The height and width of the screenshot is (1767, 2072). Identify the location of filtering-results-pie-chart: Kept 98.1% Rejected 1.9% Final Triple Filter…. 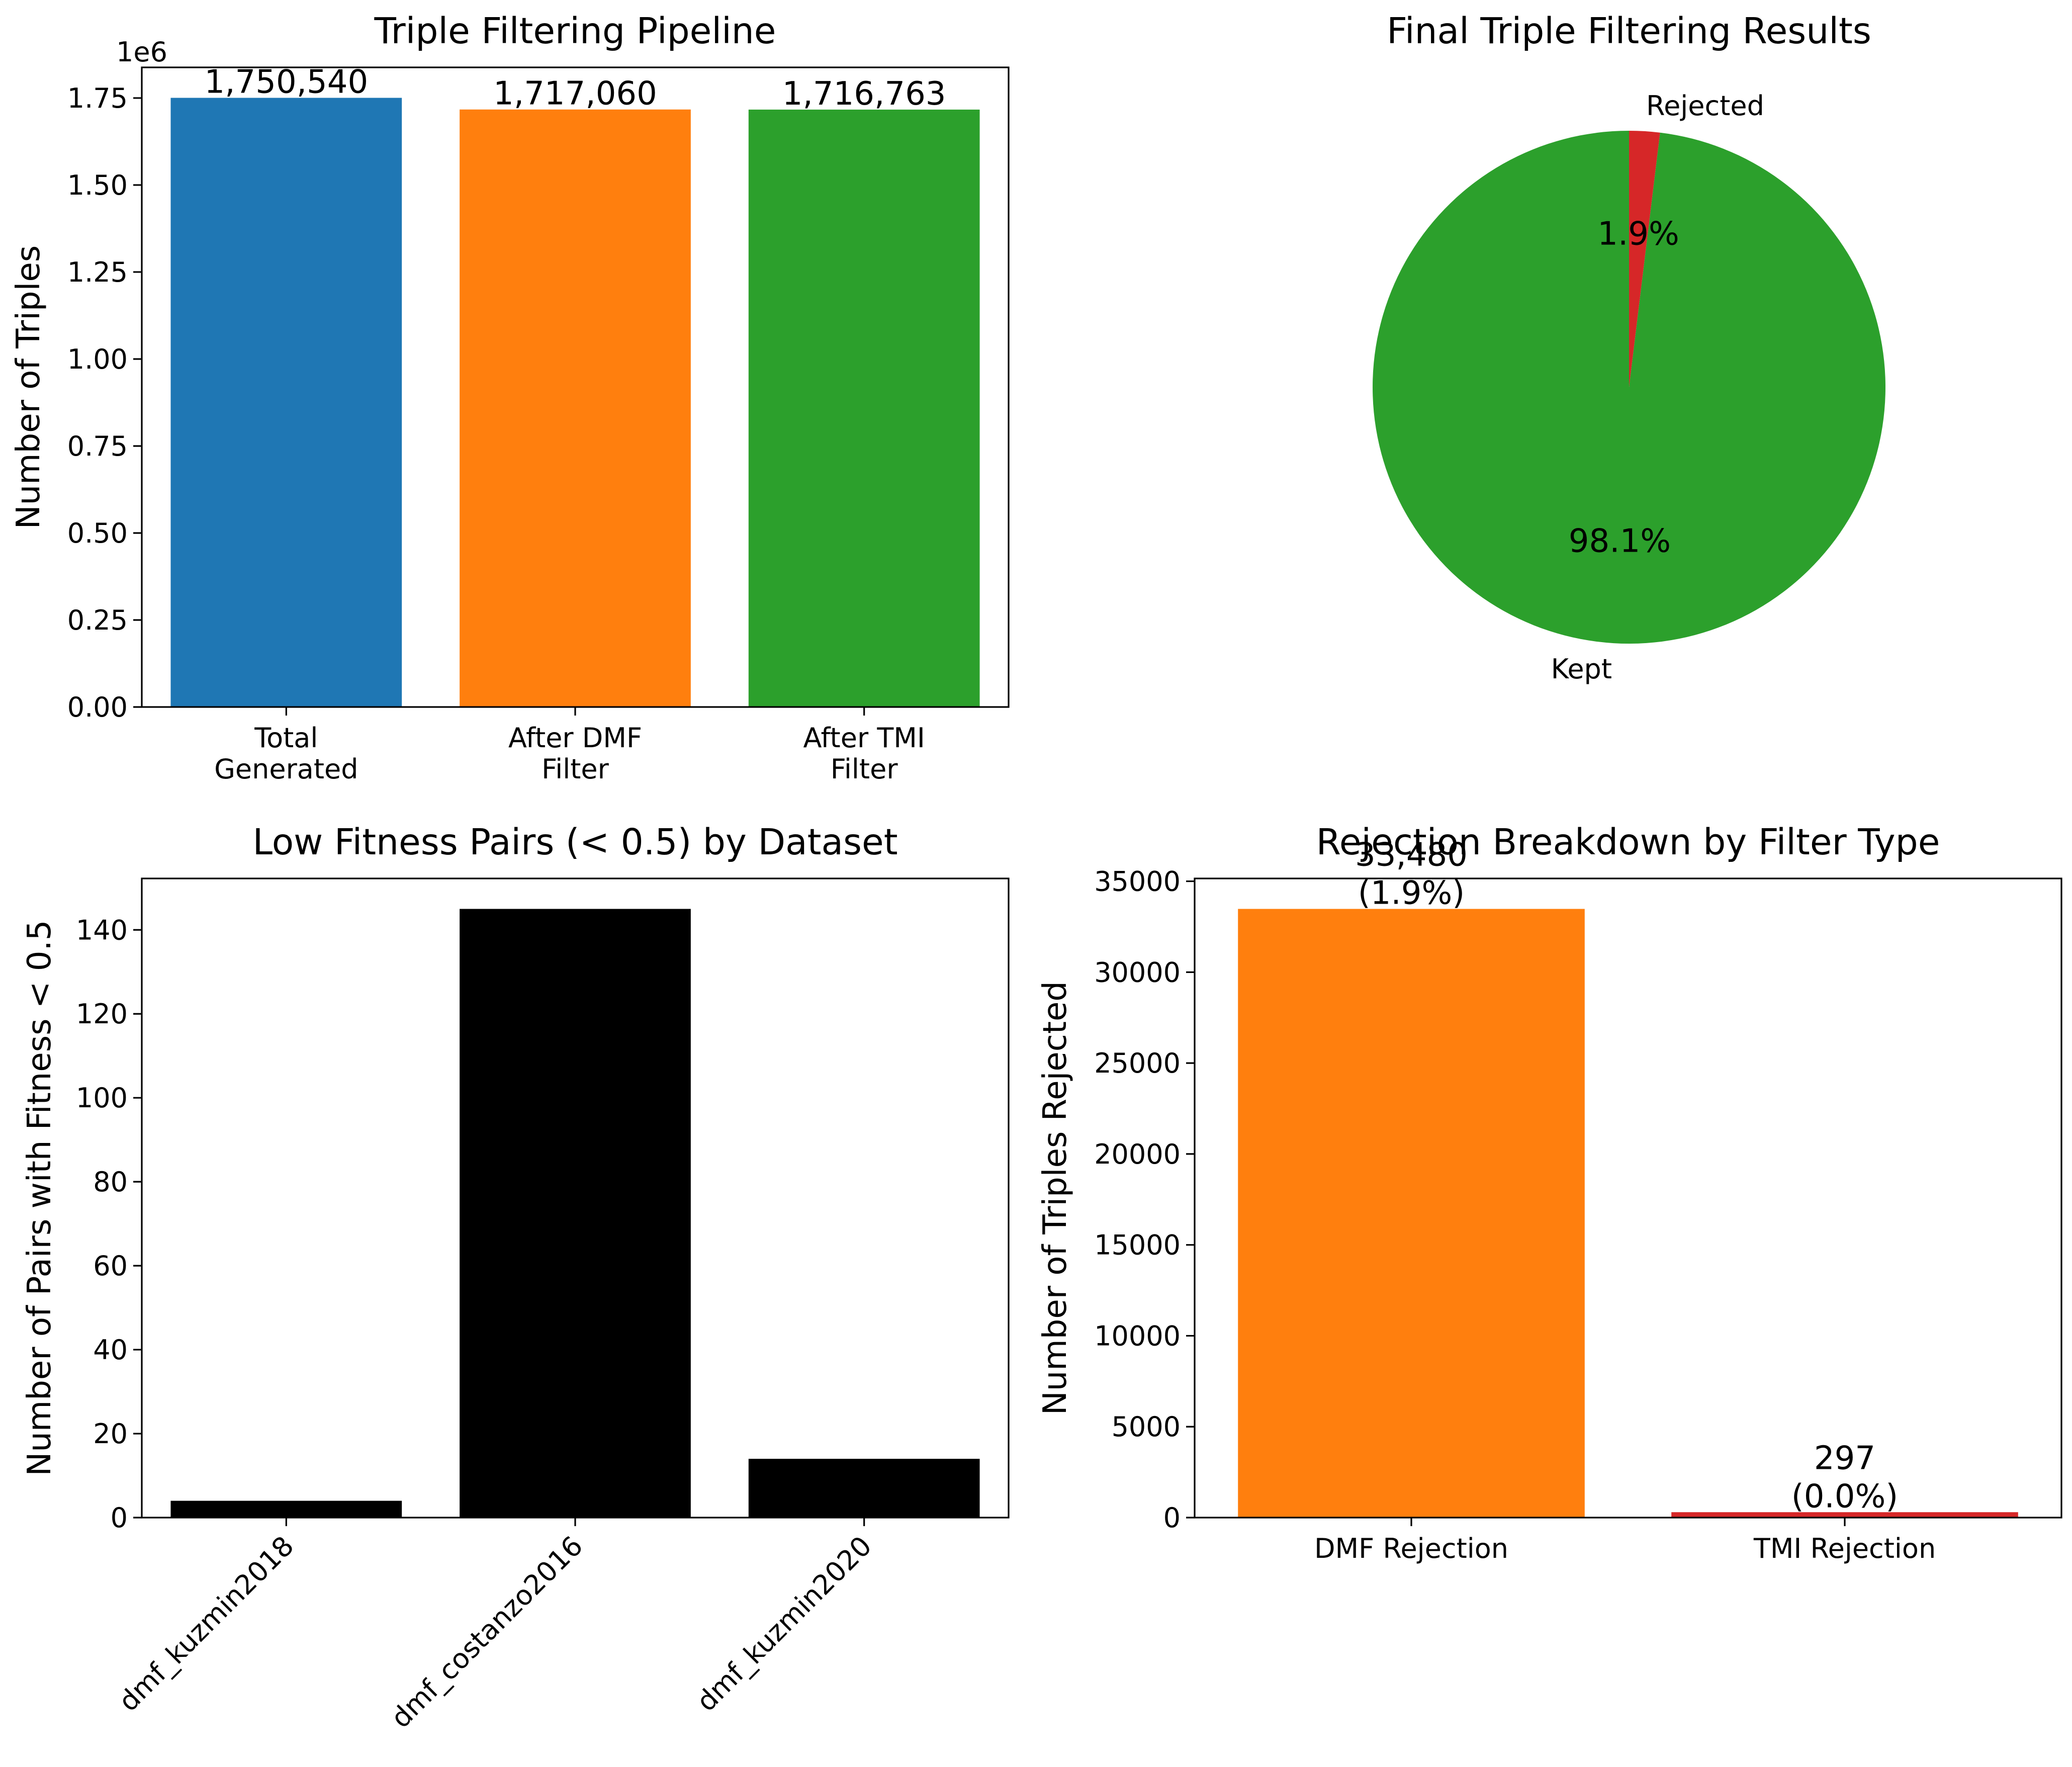
(1629, 347).